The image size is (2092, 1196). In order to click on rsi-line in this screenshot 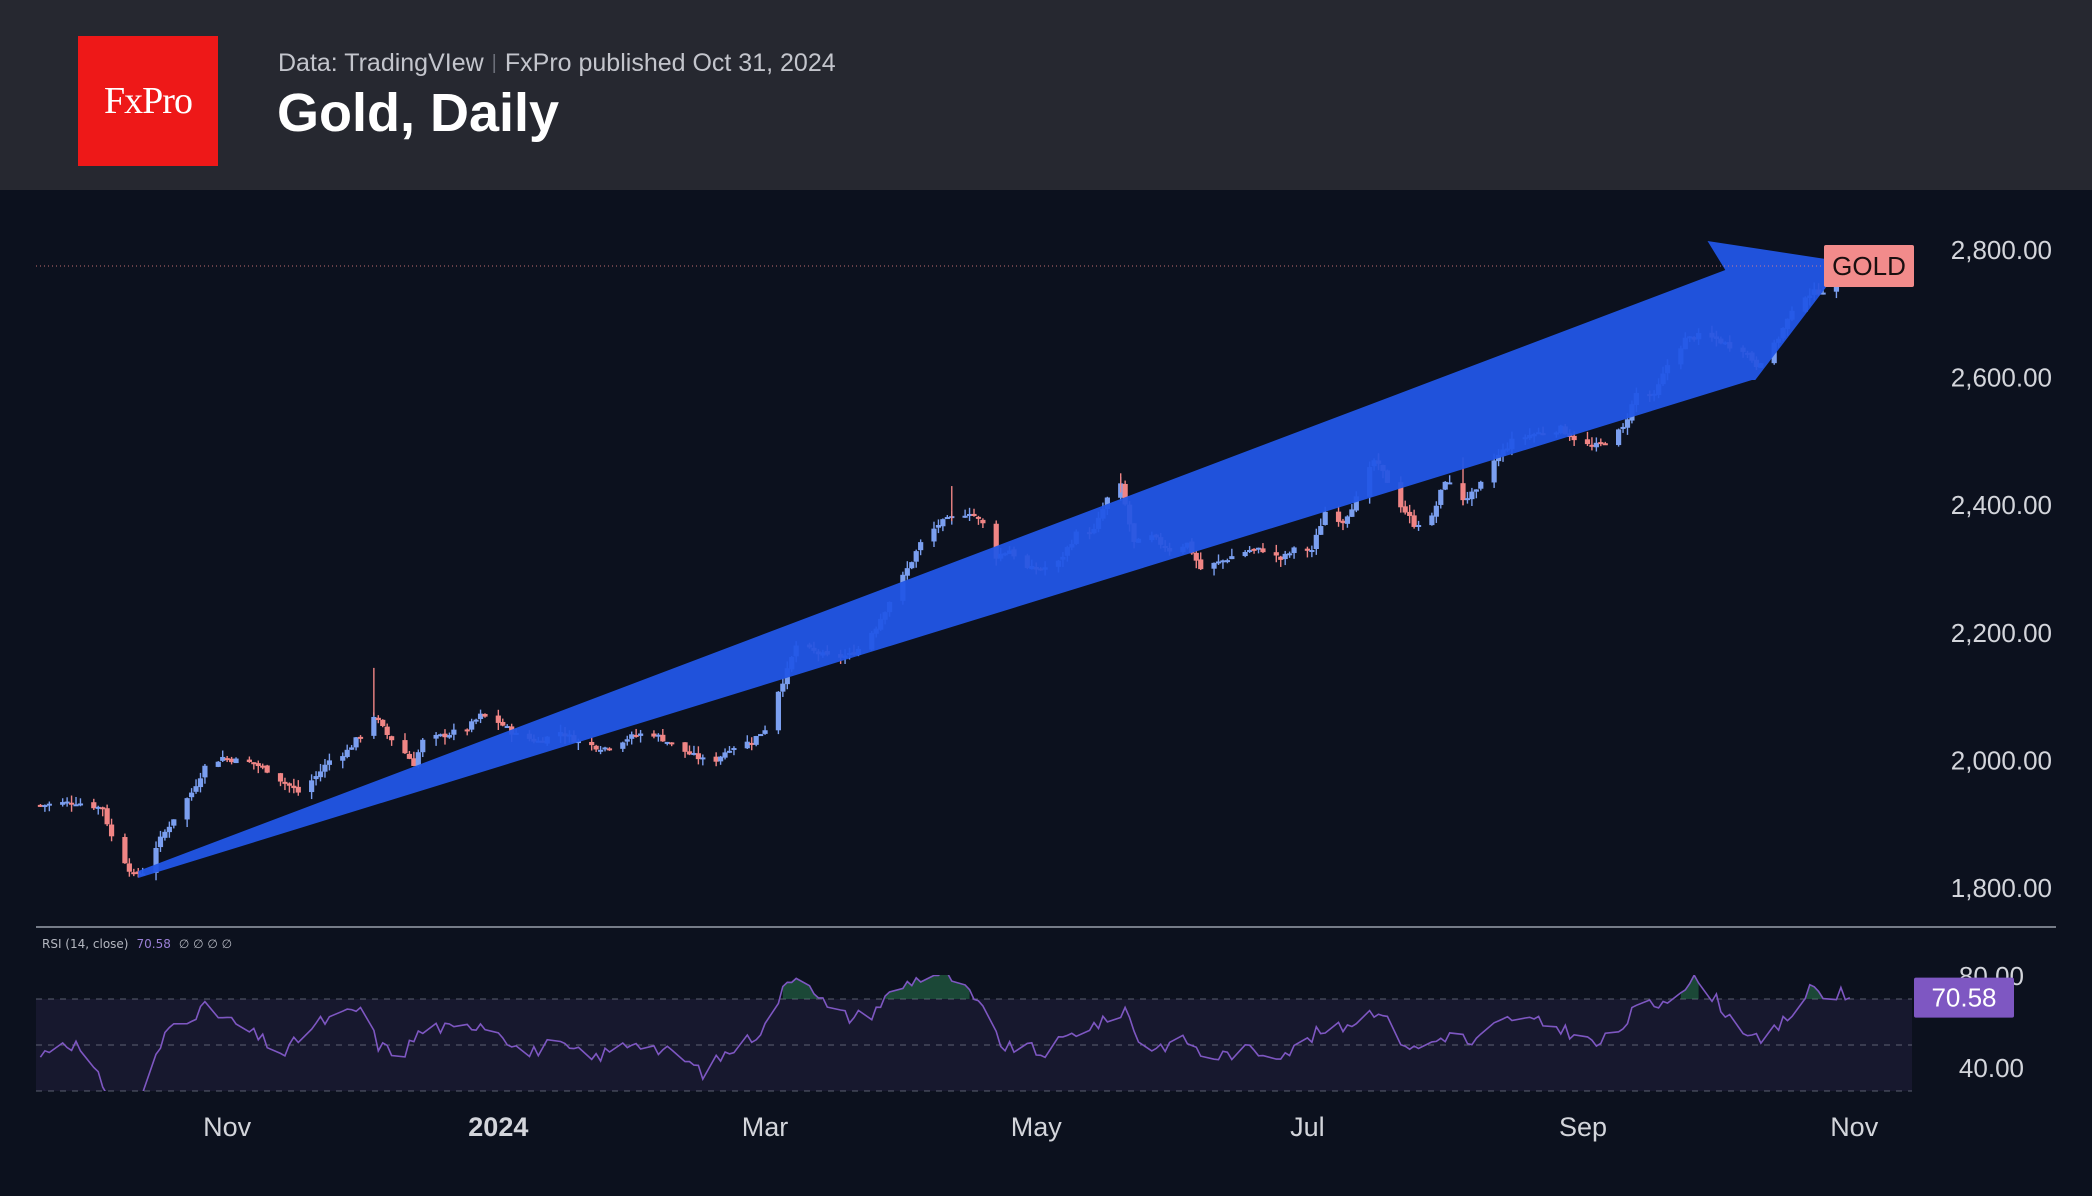, I will do `click(945, 1033)`.